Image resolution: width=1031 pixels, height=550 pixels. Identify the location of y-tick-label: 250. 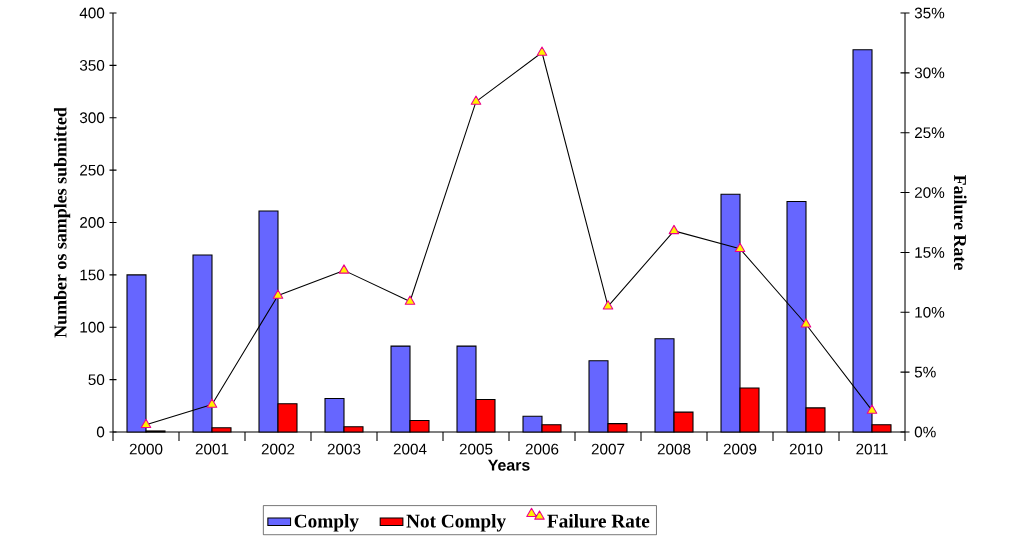
(92, 170).